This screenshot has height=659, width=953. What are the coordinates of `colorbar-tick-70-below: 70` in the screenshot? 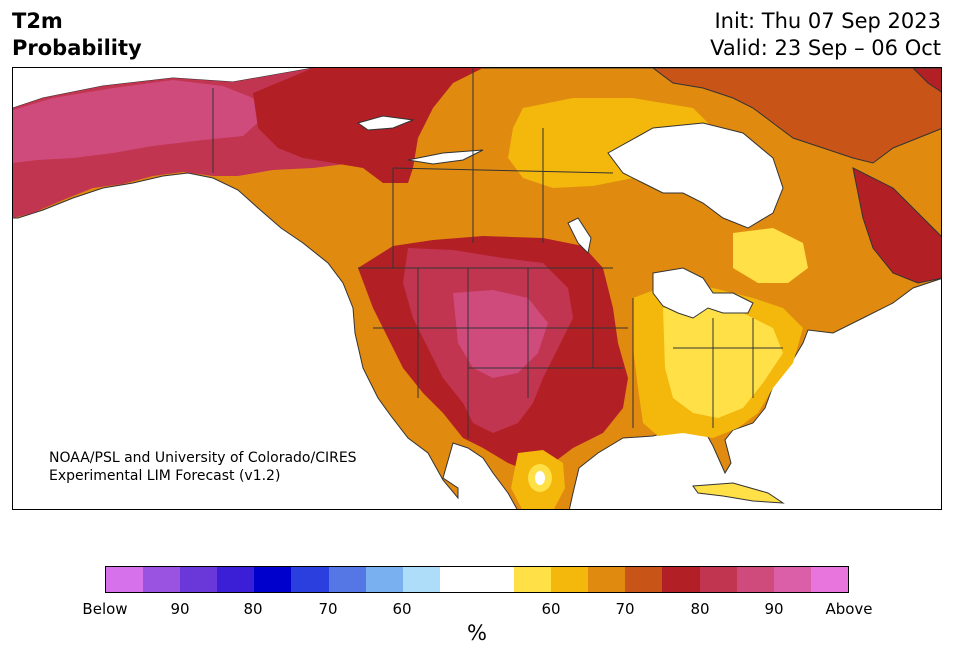 It's located at (328, 609).